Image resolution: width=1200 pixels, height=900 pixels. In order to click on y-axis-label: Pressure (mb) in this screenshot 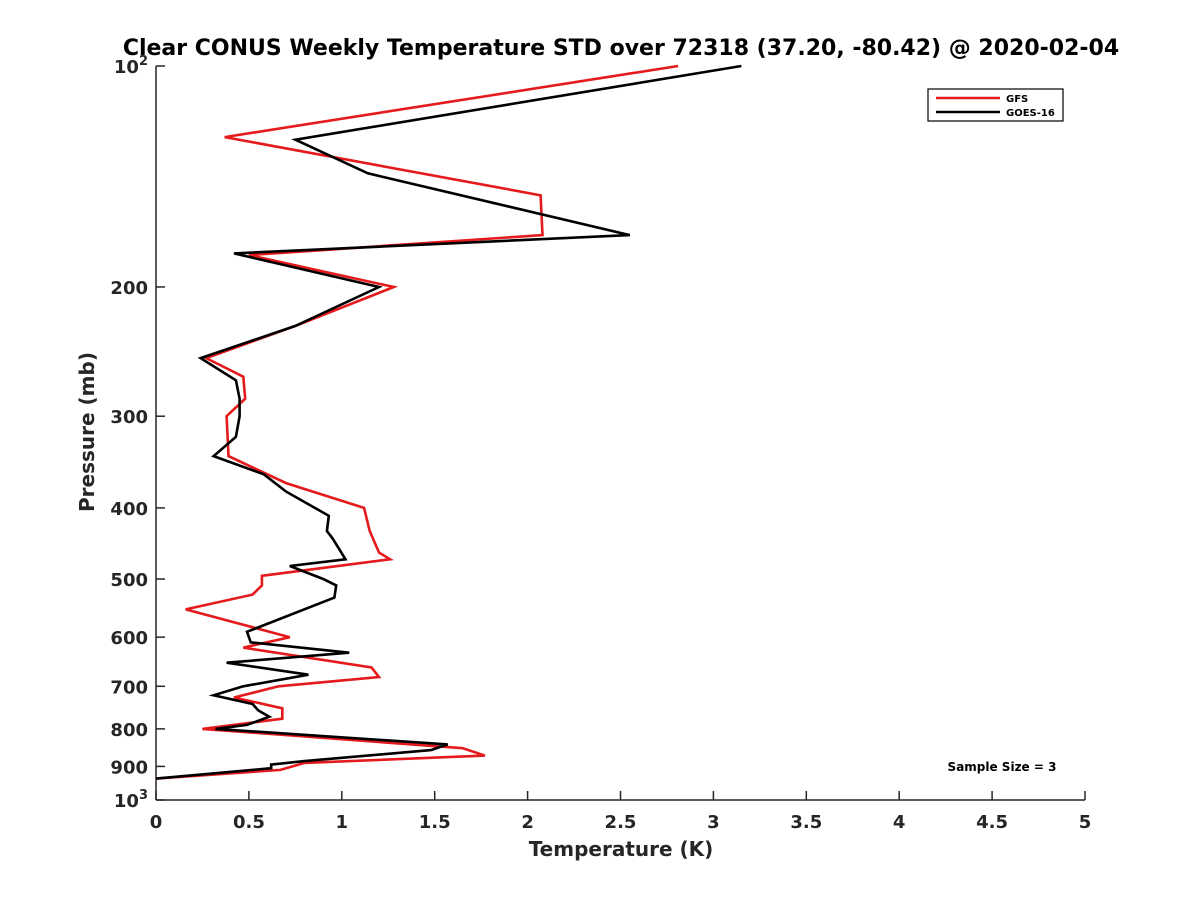, I will do `click(87, 432)`.